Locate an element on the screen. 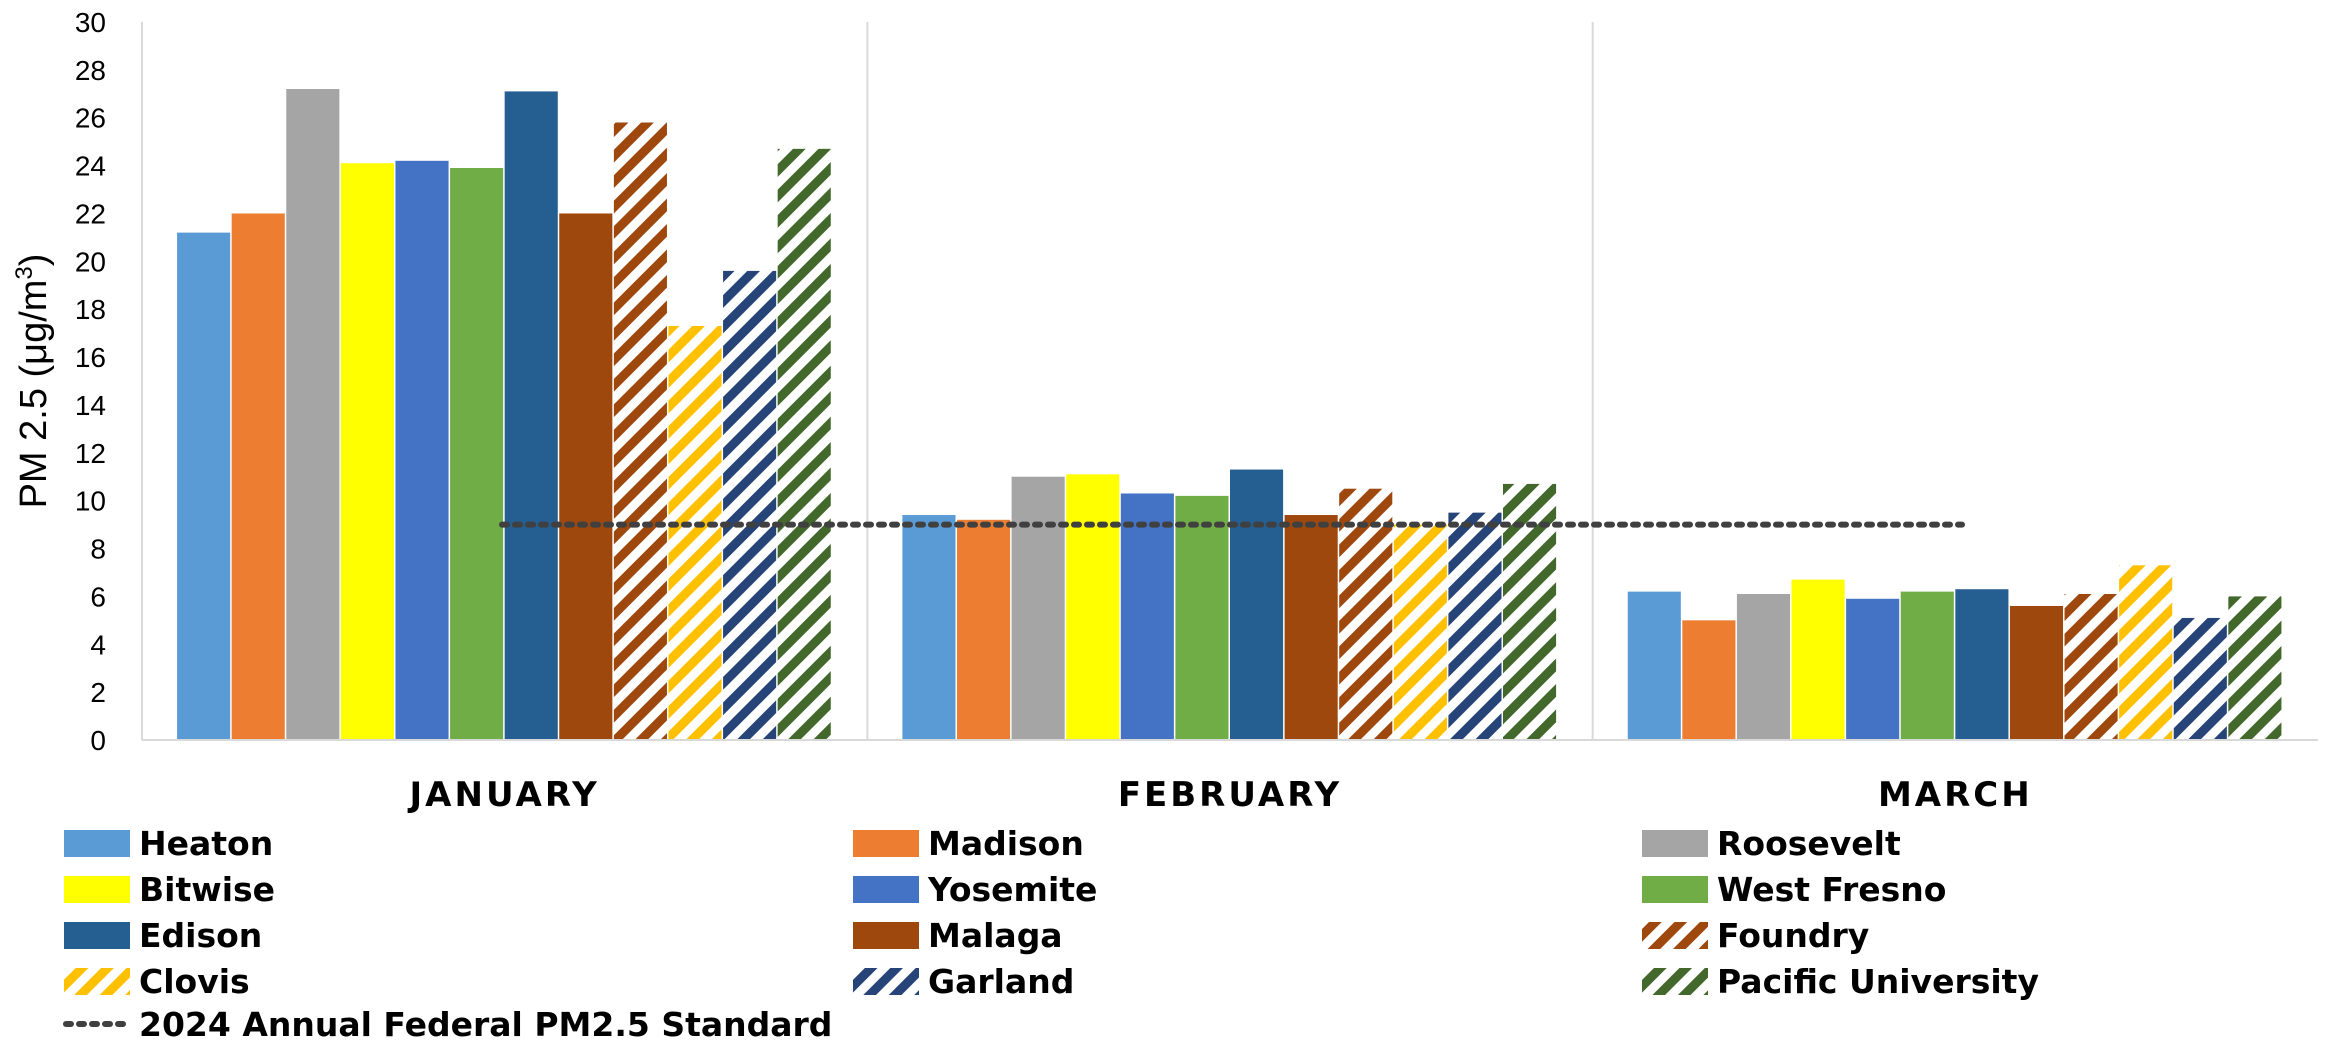 The image size is (2328, 1040). legend-item-madison: Madison is located at coordinates (968, 843).